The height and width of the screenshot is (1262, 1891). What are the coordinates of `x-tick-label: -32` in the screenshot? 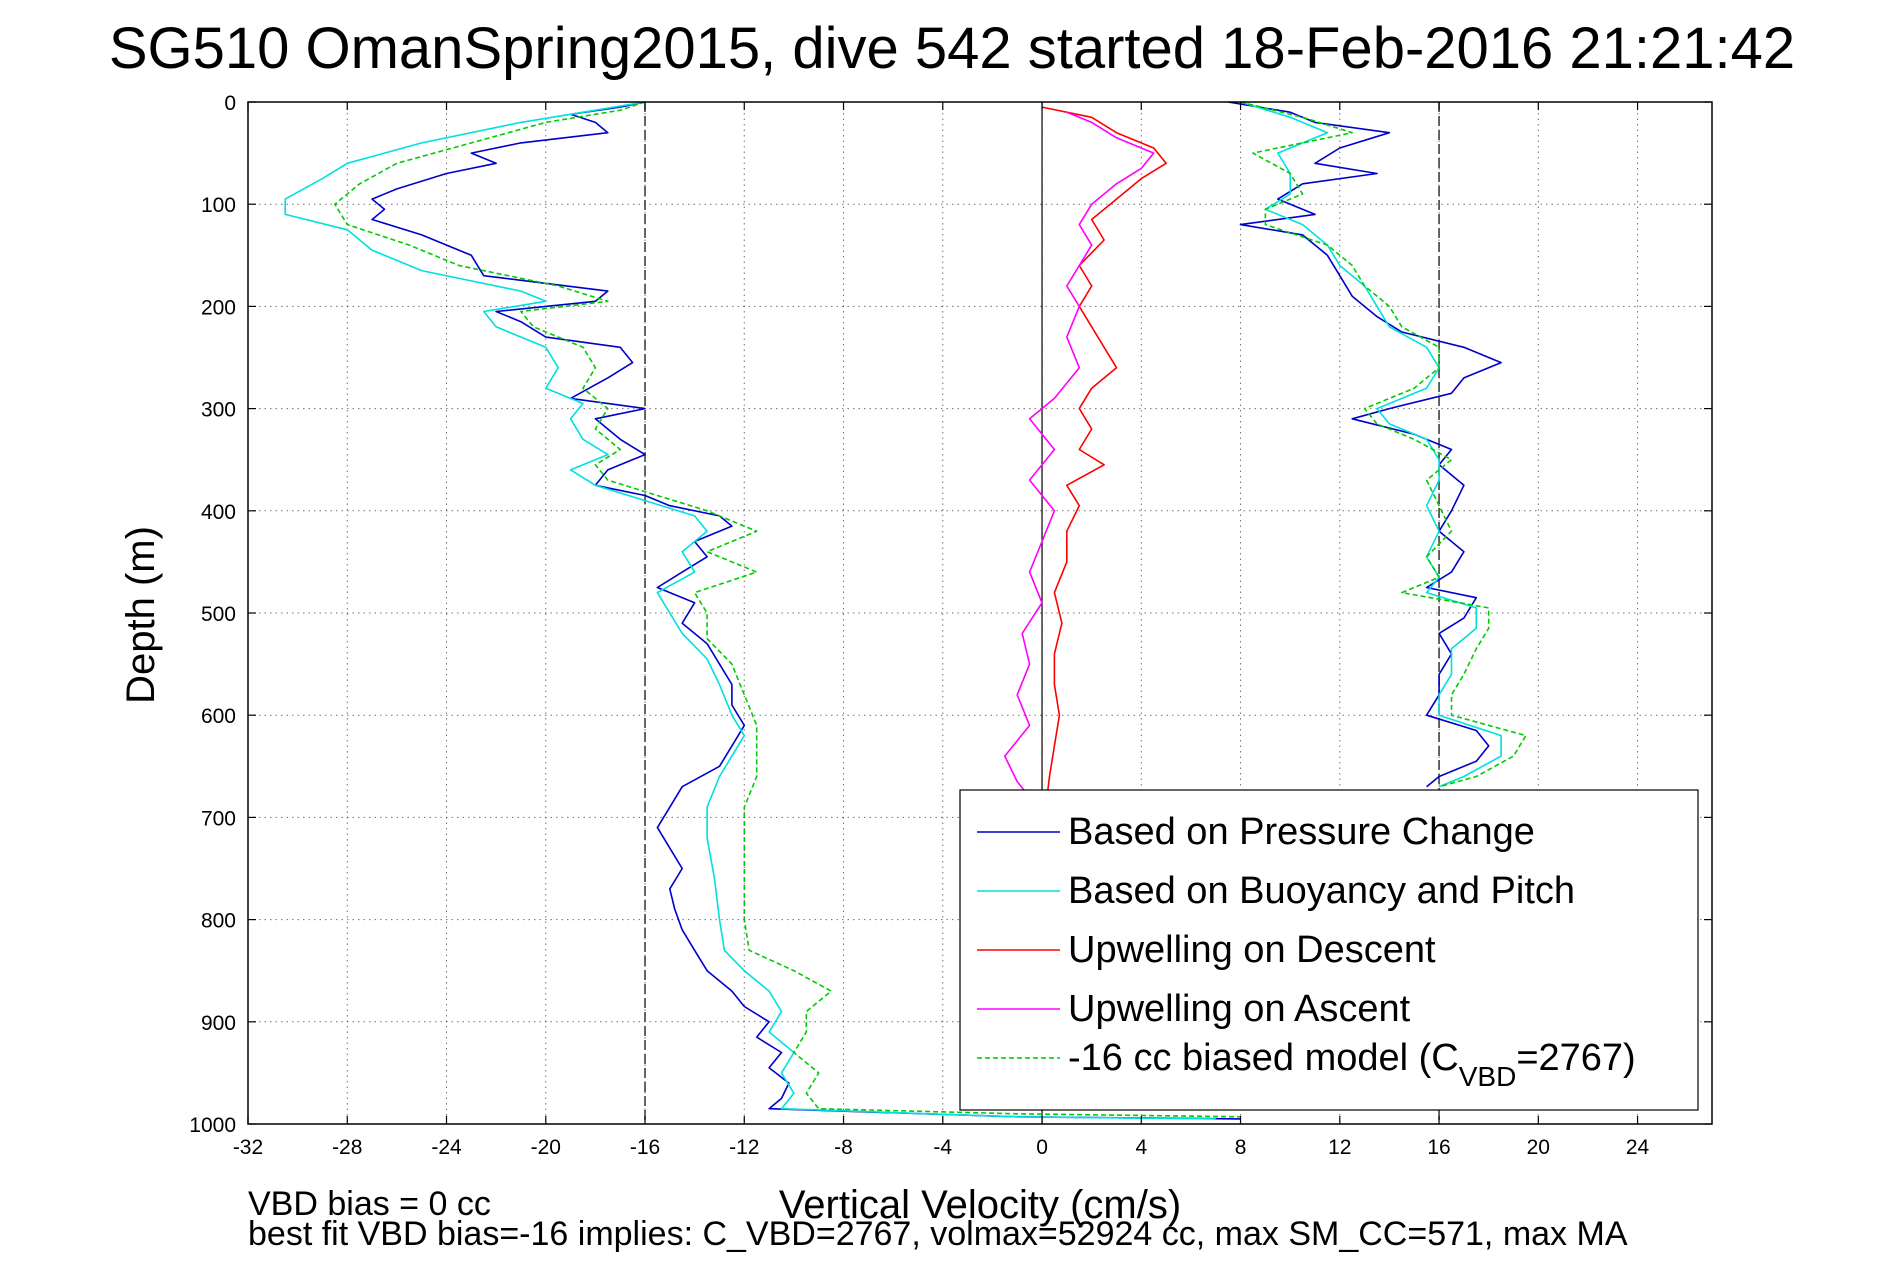 It's located at (248, 1147).